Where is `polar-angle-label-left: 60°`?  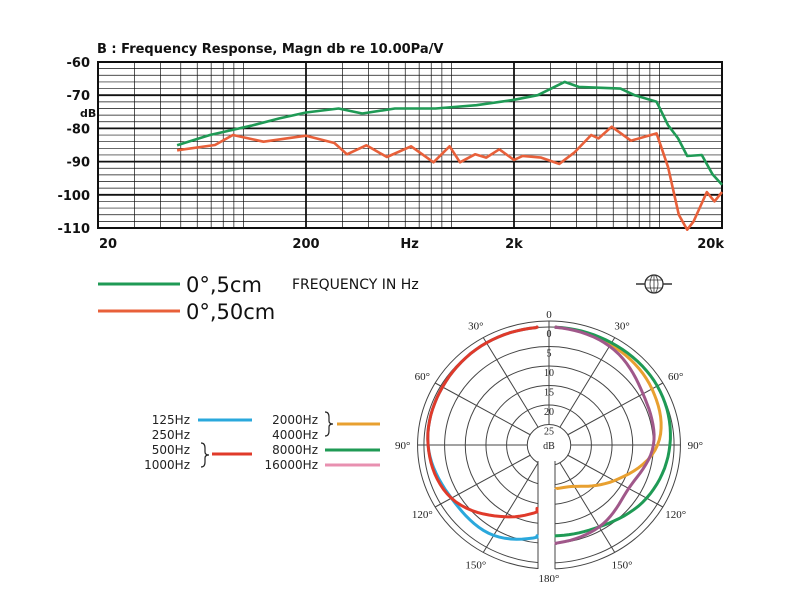
polar-angle-label-left: 60° is located at coordinates (422, 377).